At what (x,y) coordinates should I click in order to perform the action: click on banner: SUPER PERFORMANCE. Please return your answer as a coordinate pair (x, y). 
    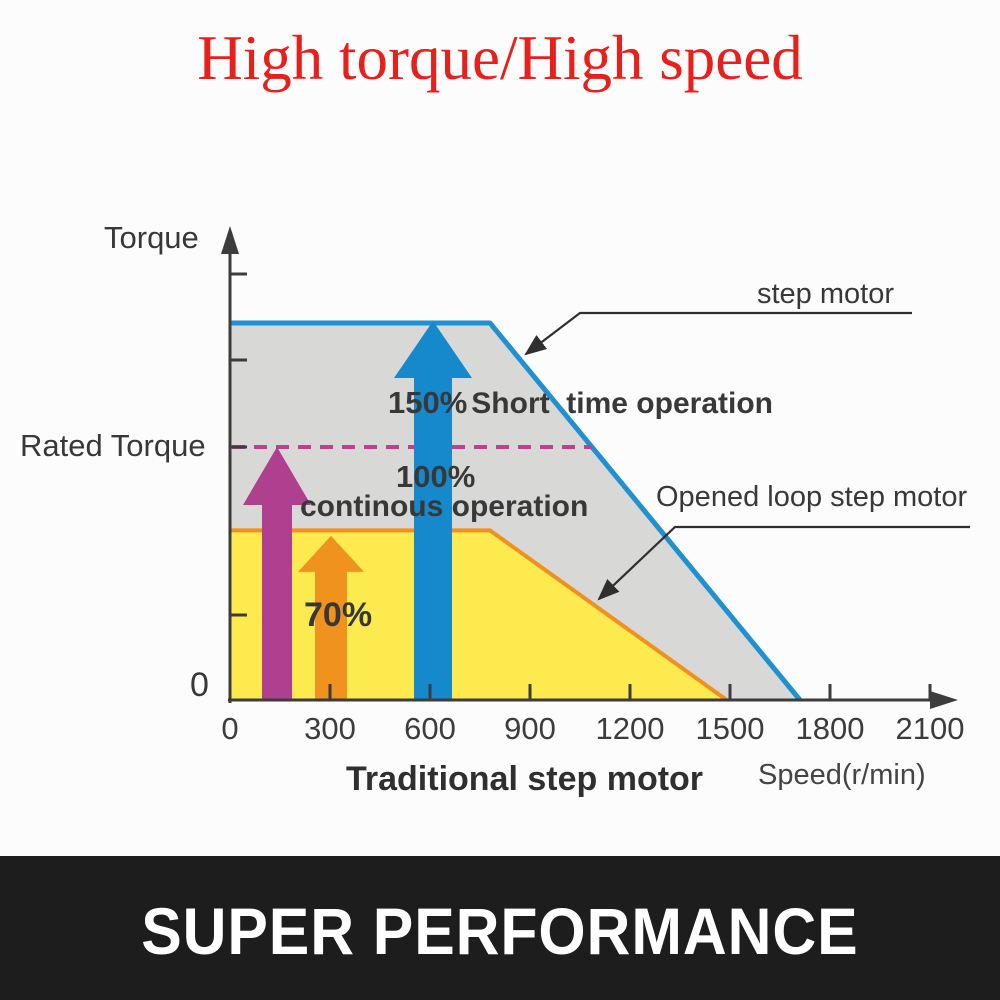
    Looking at the image, I should click on (500, 928).